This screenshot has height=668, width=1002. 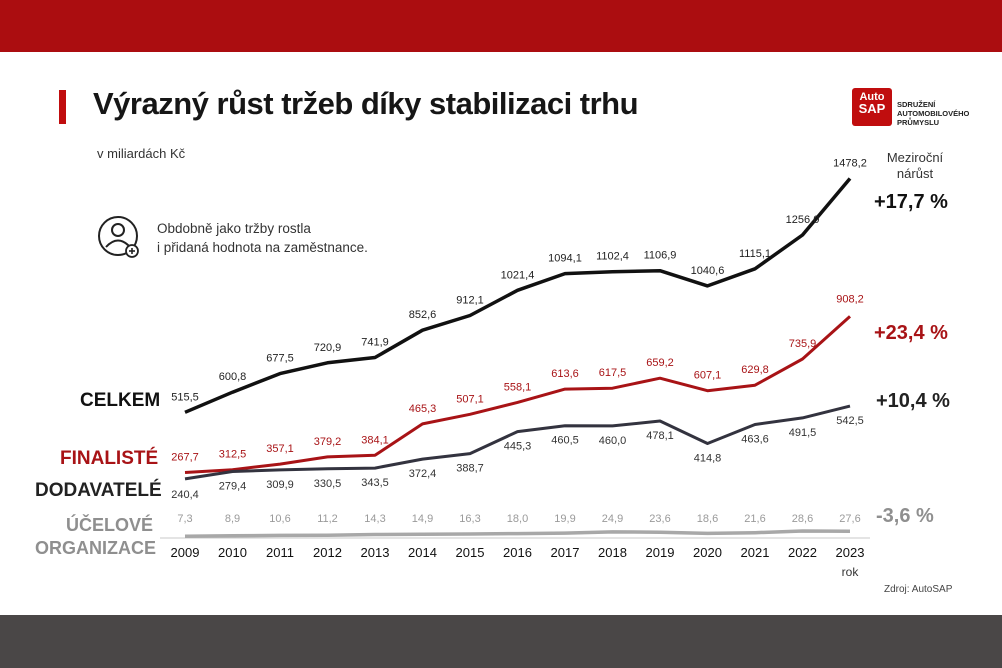 What do you see at coordinates (109, 525) in the screenshot?
I see `series-label-ucelove-line-1: ÚČELOVÉ` at bounding box center [109, 525].